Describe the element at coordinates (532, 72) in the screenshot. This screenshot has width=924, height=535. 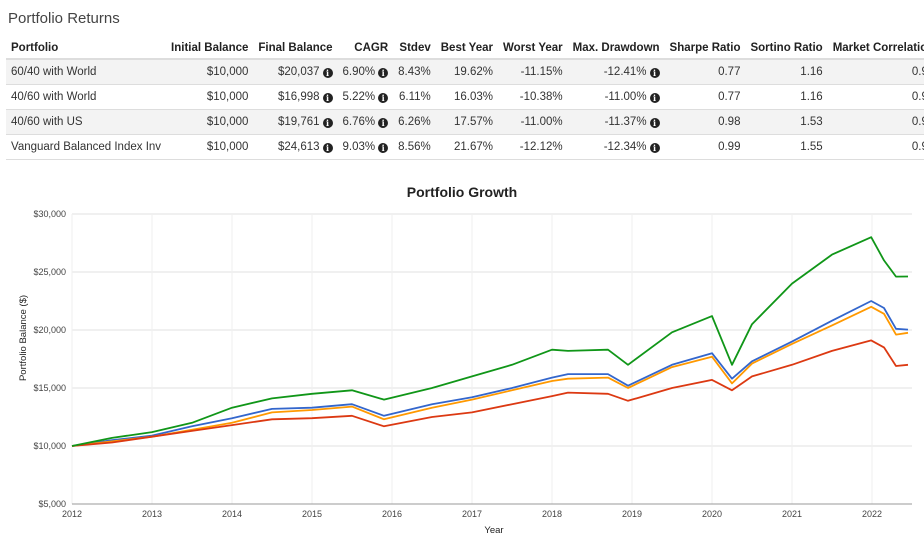
I see `cell-worst-year: -11.15%` at that location.